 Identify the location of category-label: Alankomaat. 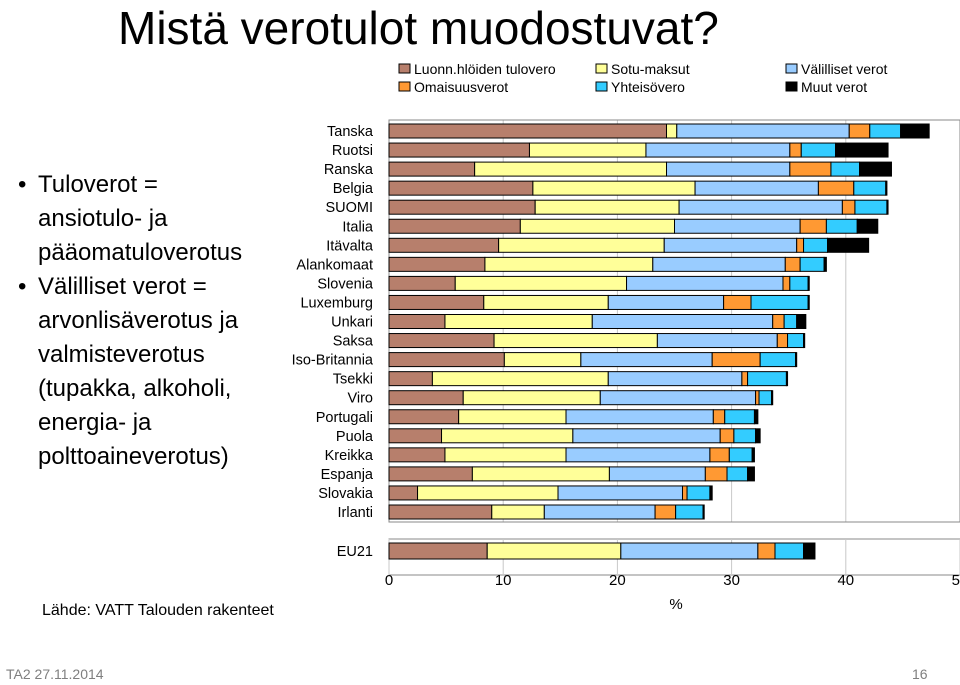
(334, 265).